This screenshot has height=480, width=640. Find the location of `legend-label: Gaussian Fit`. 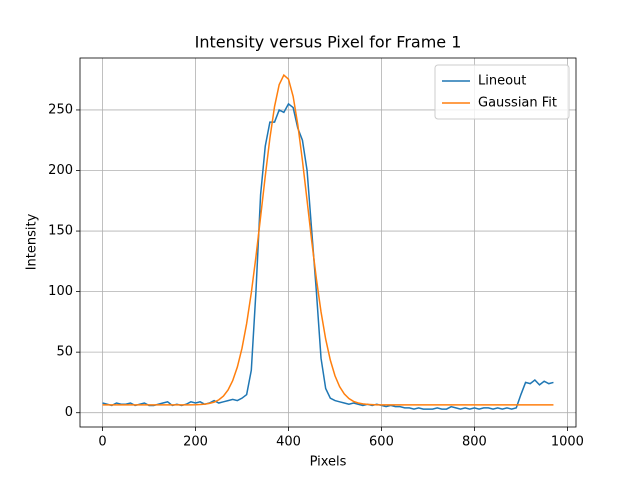

legend-label: Gaussian Fit is located at coordinates (517, 103).